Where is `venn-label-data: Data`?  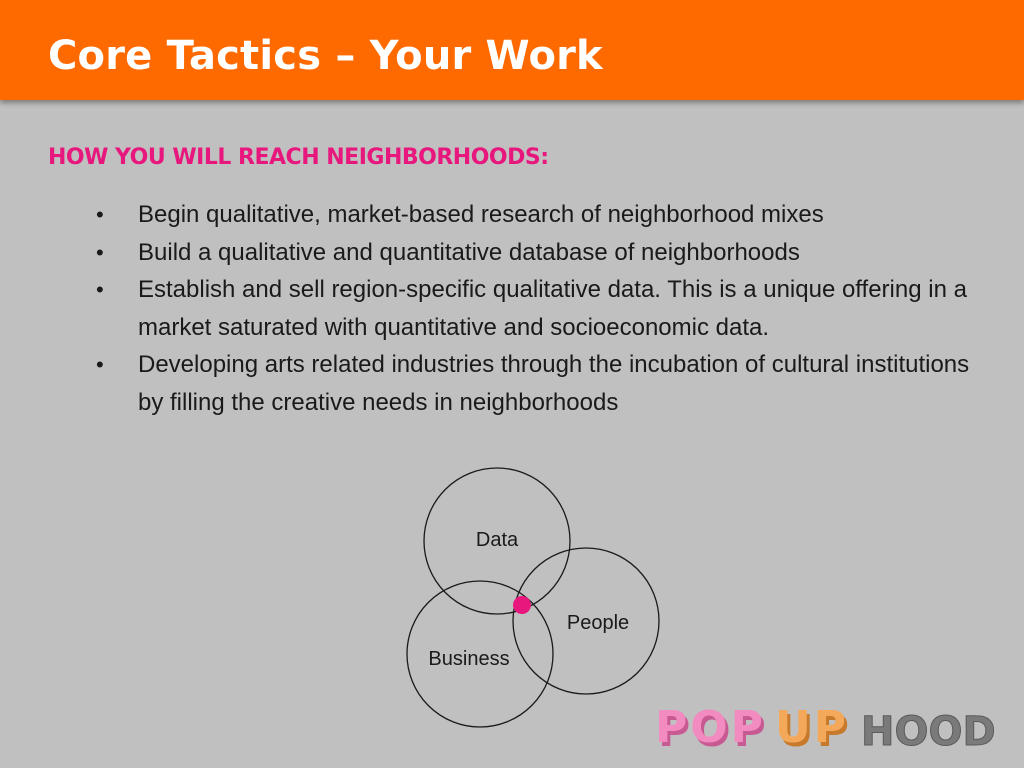
venn-label-data: Data is located at coordinates (497, 540).